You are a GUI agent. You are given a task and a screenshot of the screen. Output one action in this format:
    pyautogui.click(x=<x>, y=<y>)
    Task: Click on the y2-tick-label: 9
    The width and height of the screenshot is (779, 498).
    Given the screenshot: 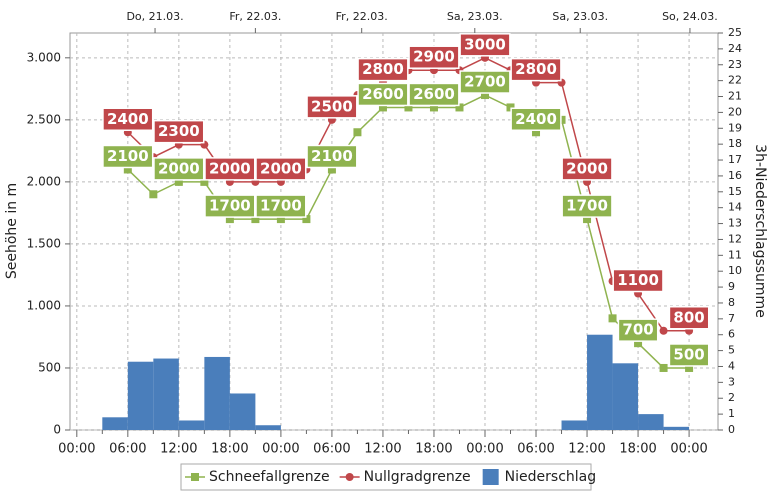 What is the action you would take?
    pyautogui.click(x=731, y=286)
    